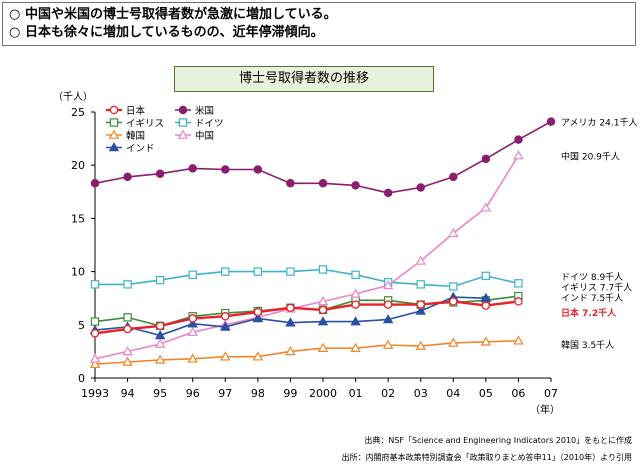 The image size is (640, 471). Describe the element at coordinates (225, 393) in the screenshot. I see `x-tick-label: 97` at that location.